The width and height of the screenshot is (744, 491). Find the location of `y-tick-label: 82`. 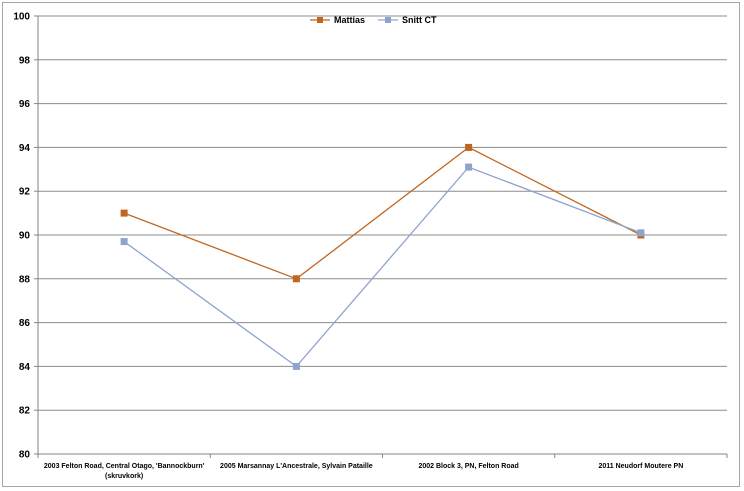

y-tick-label: 82 is located at coordinates (25, 411).